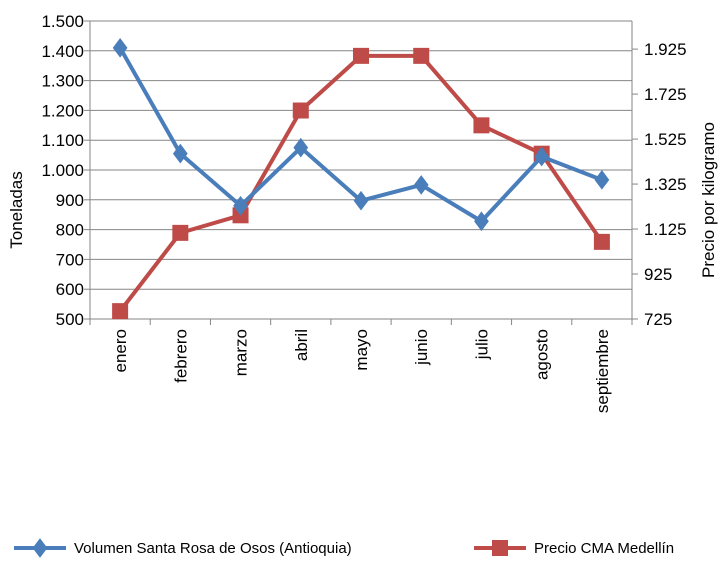 Image resolution: width=722 pixels, height=564 pixels. Describe the element at coordinates (62, 51) in the screenshot. I see `y-tick-label-left: 1.400` at that location.